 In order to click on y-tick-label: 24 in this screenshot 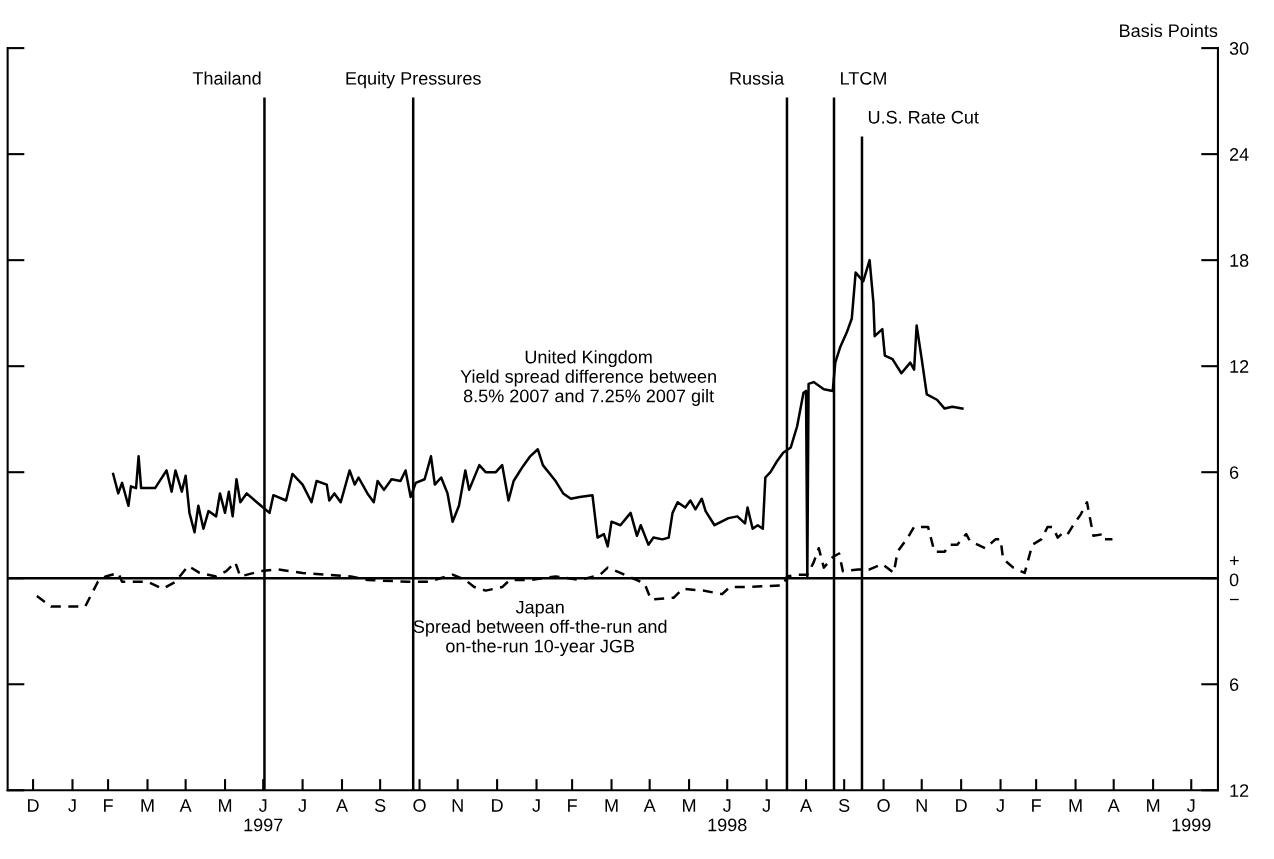, I will do `click(1239, 154)`.